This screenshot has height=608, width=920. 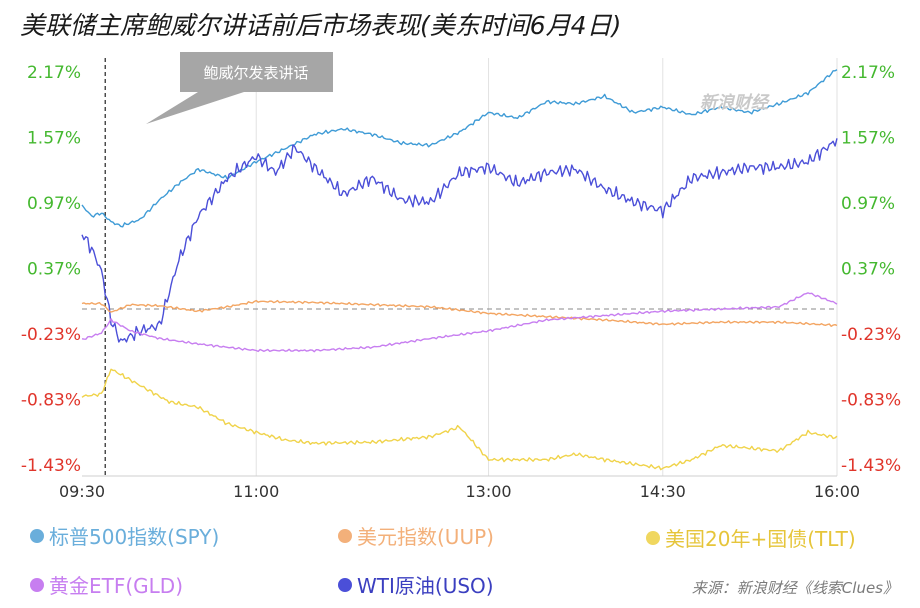 I want to click on watermark: 新浪财经, so click(x=734, y=103).